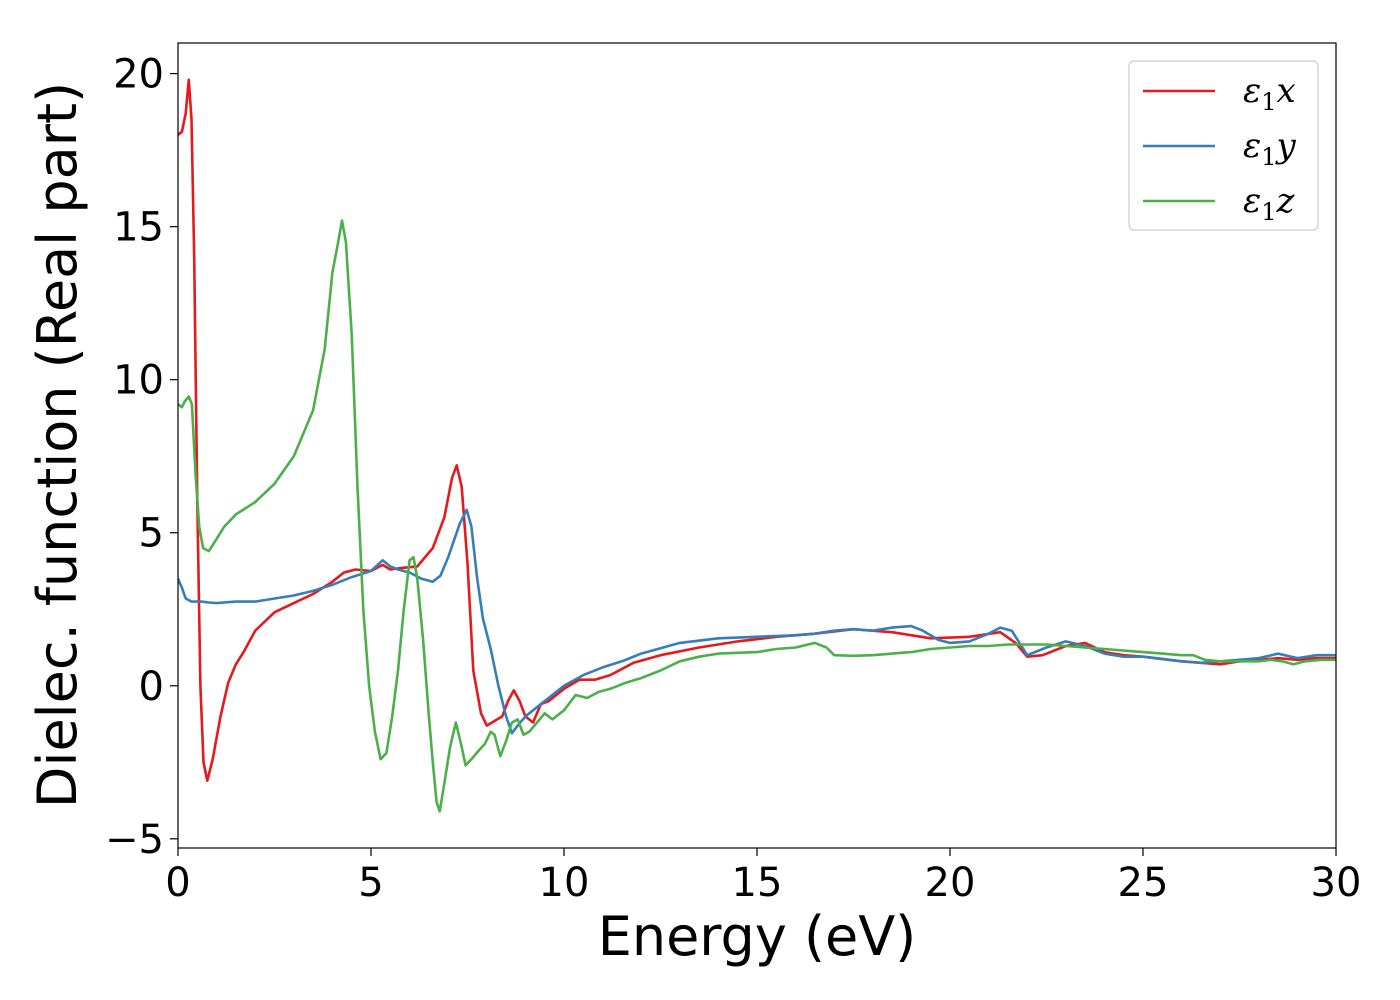 The image size is (1400, 1000). What do you see at coordinates (151, 687) in the screenshot?
I see `y-tick-label: 0` at bounding box center [151, 687].